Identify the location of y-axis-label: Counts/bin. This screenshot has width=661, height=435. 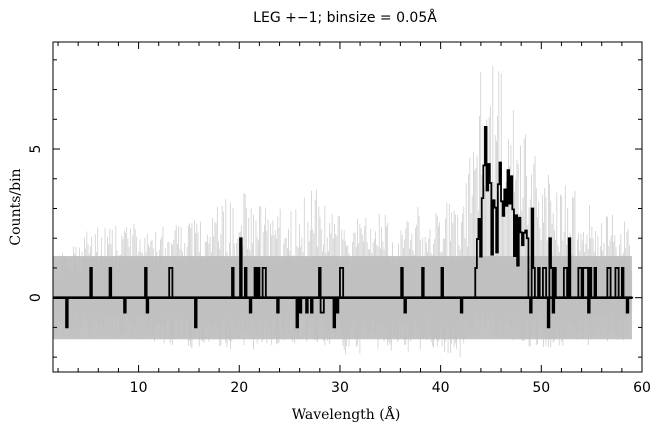
(16, 206).